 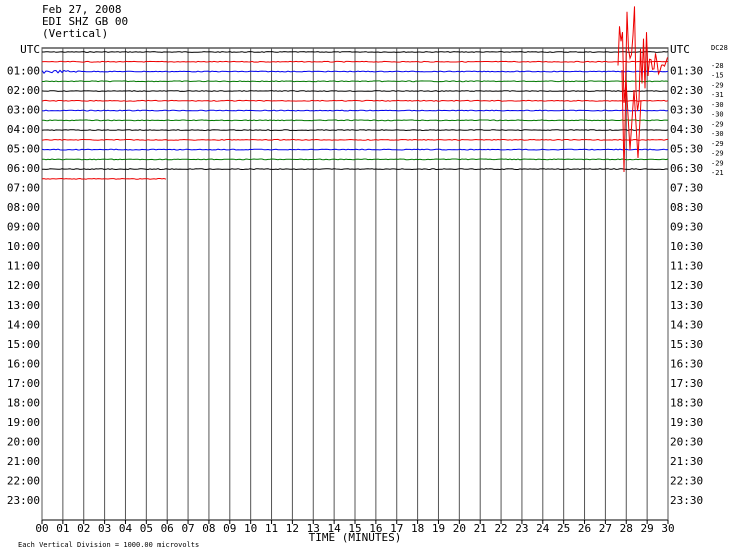 I want to click on right-label: 06:30, so click(x=686, y=168).